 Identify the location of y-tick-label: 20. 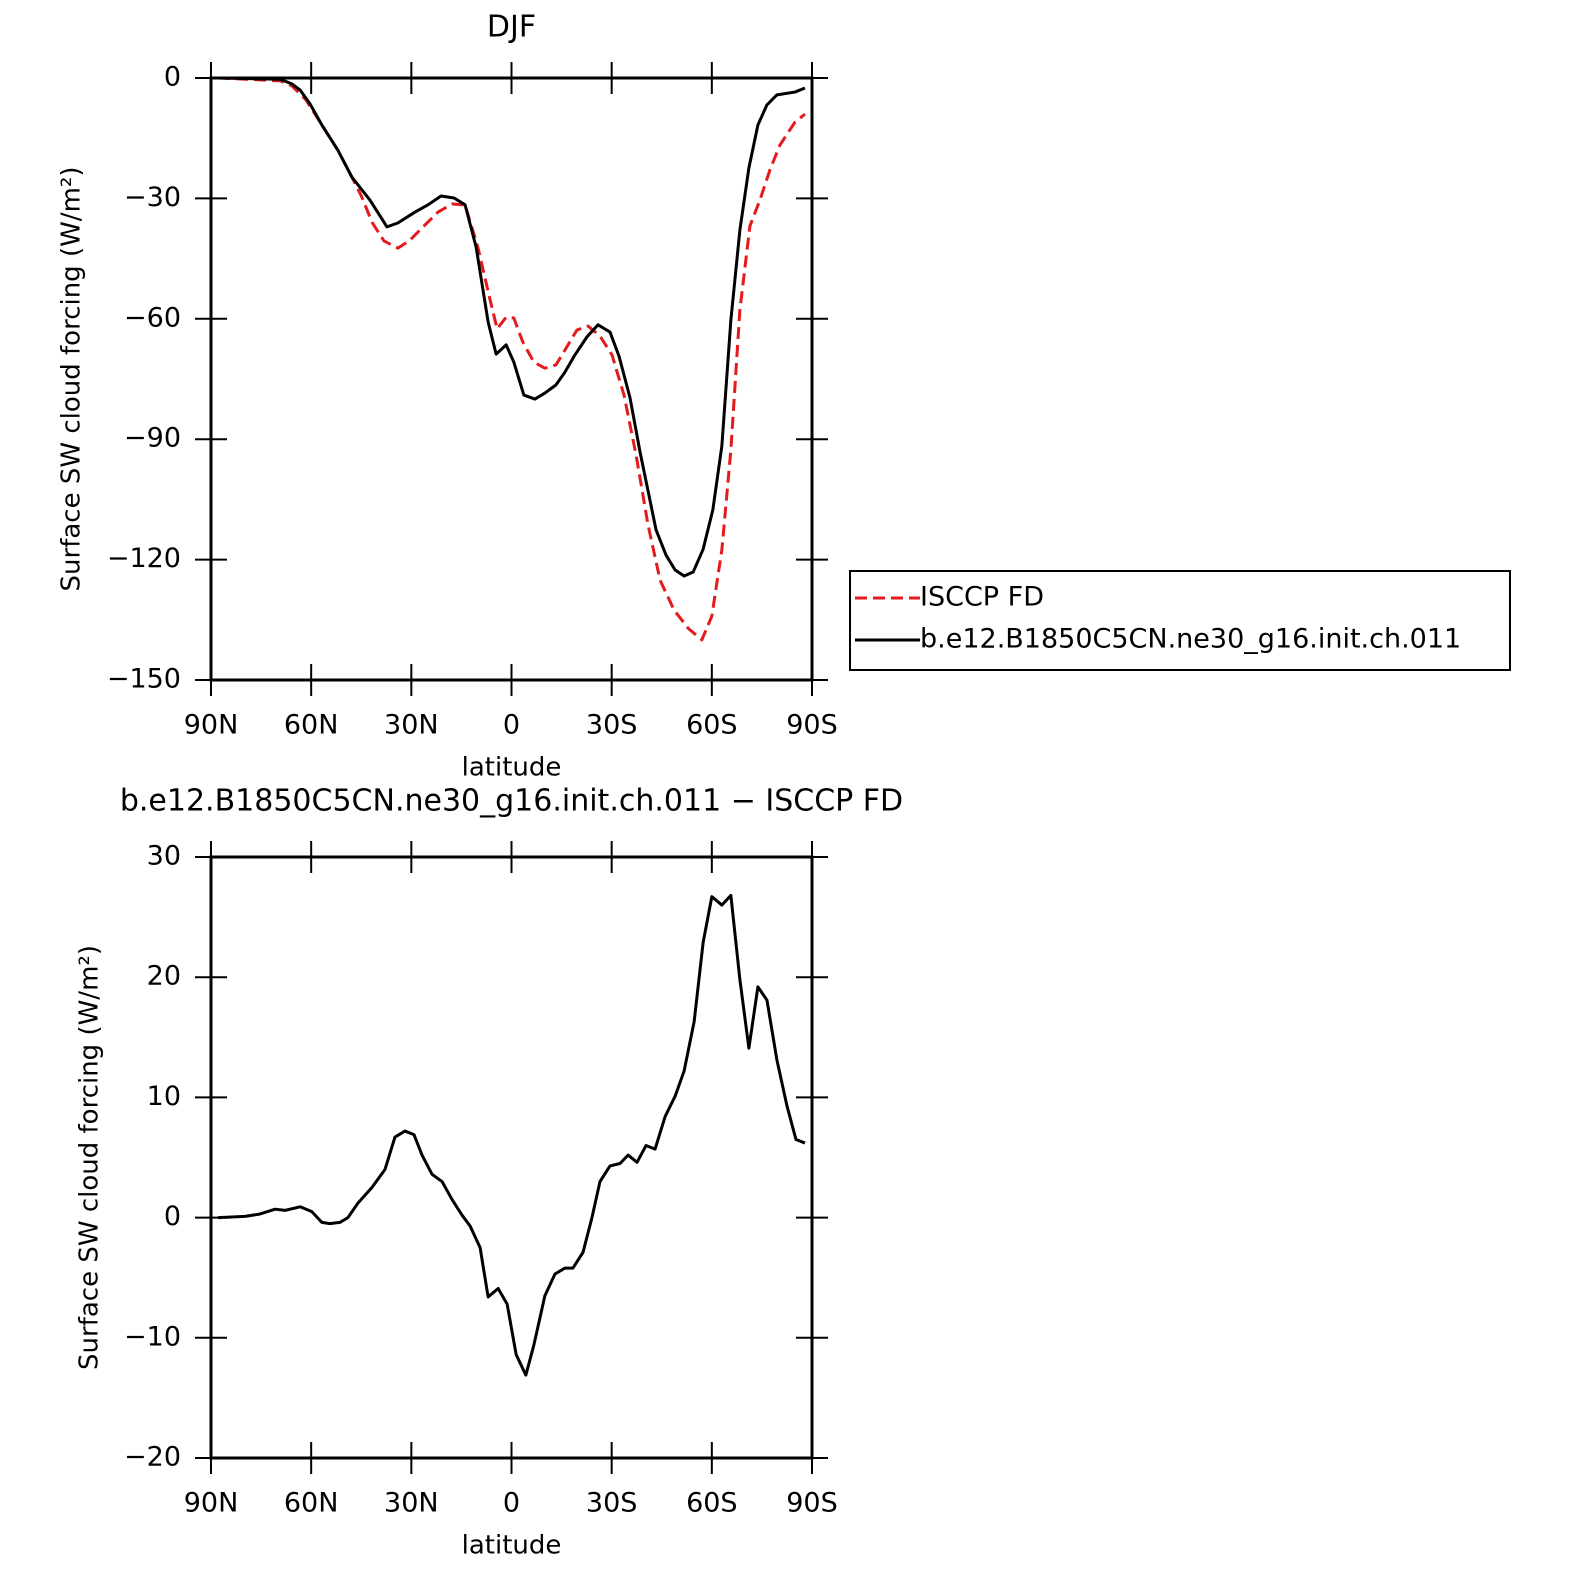
(164, 976).